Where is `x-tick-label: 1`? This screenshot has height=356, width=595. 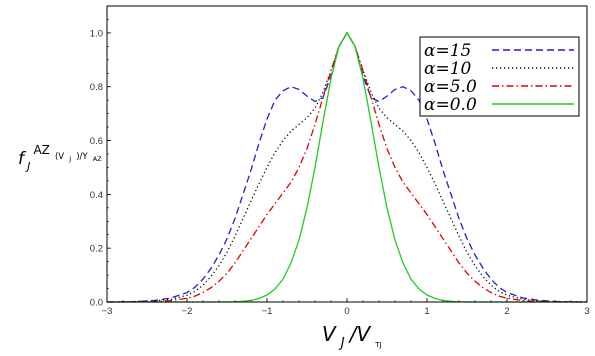 x-tick-label: 1 is located at coordinates (426, 311).